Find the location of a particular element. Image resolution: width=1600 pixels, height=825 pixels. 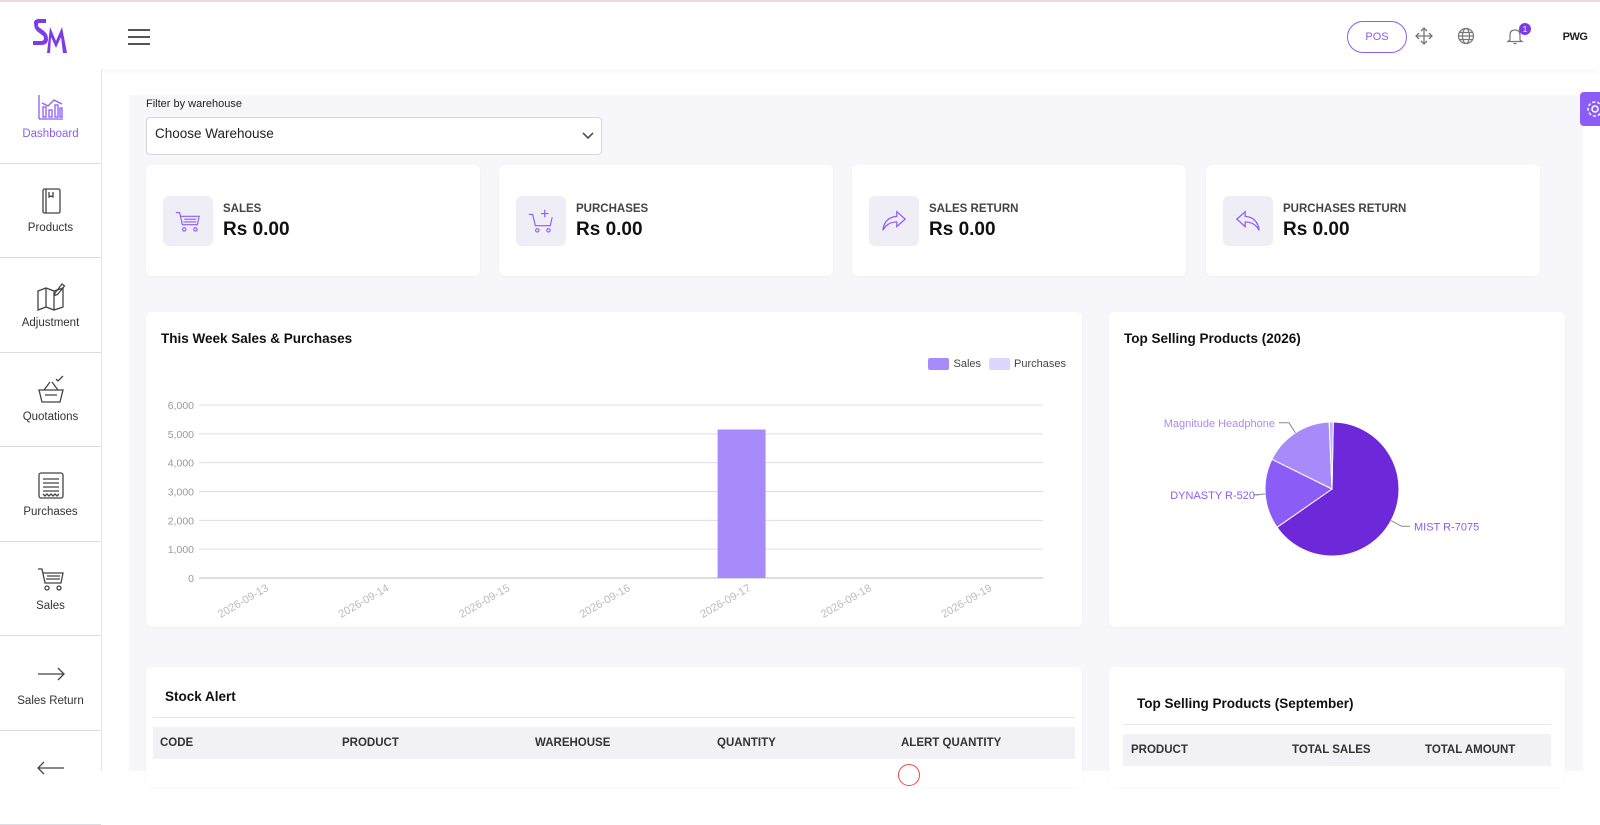

top-selling-month-title: Top Selling Products (September) is located at coordinates (1245, 703).